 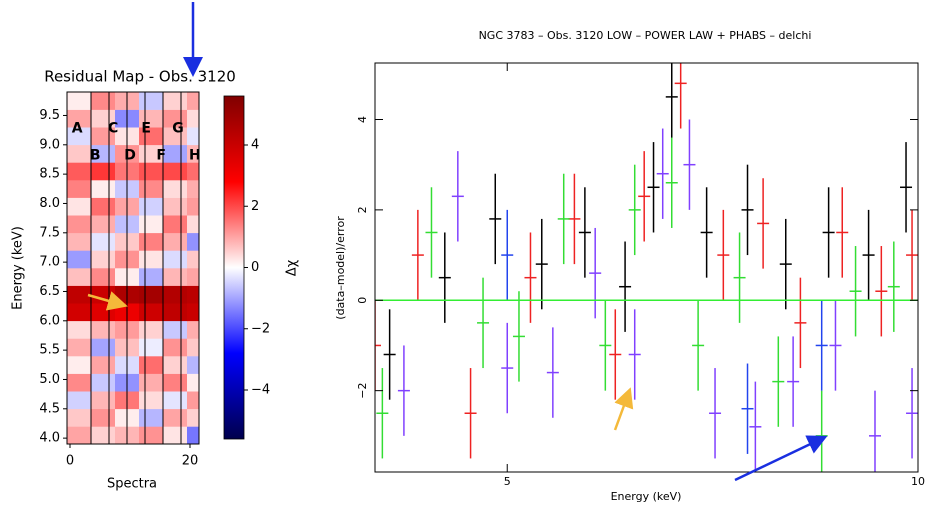 I want to click on y-tick-label: 4, so click(x=362, y=119).